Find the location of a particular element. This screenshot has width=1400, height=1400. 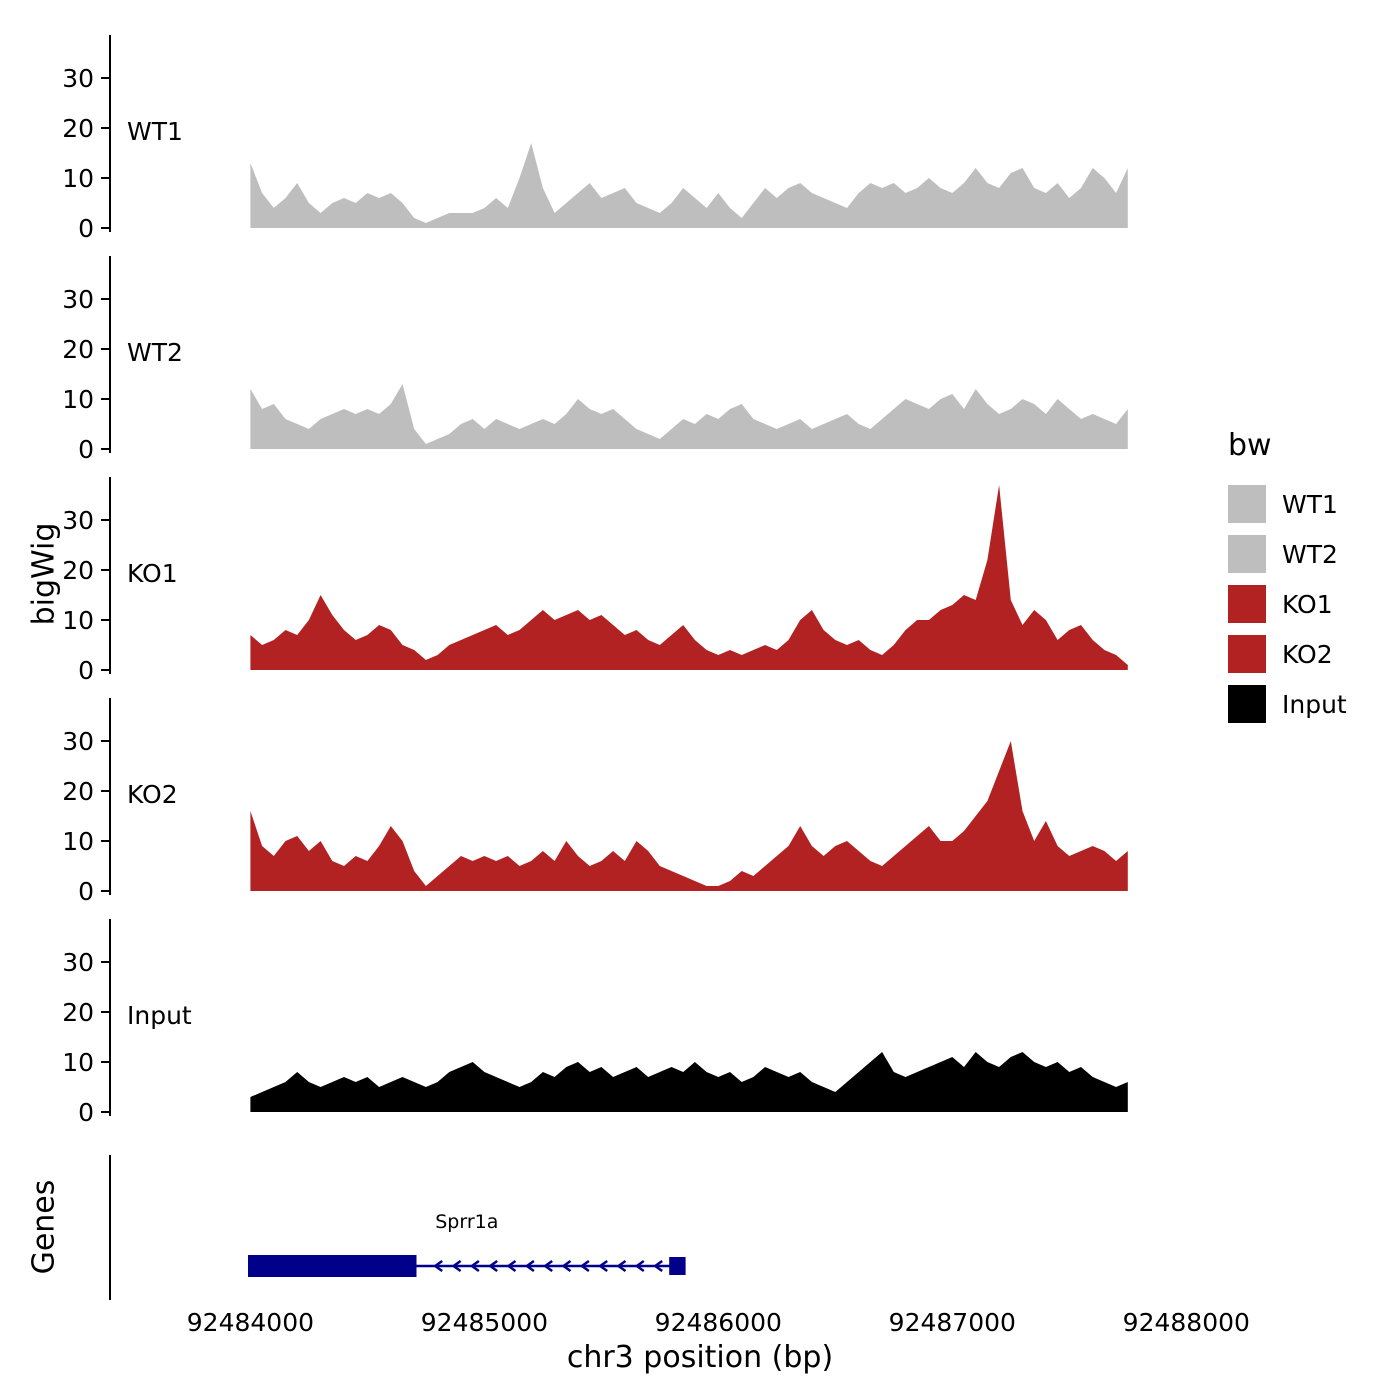

track-label-input: Input is located at coordinates (159, 1015).